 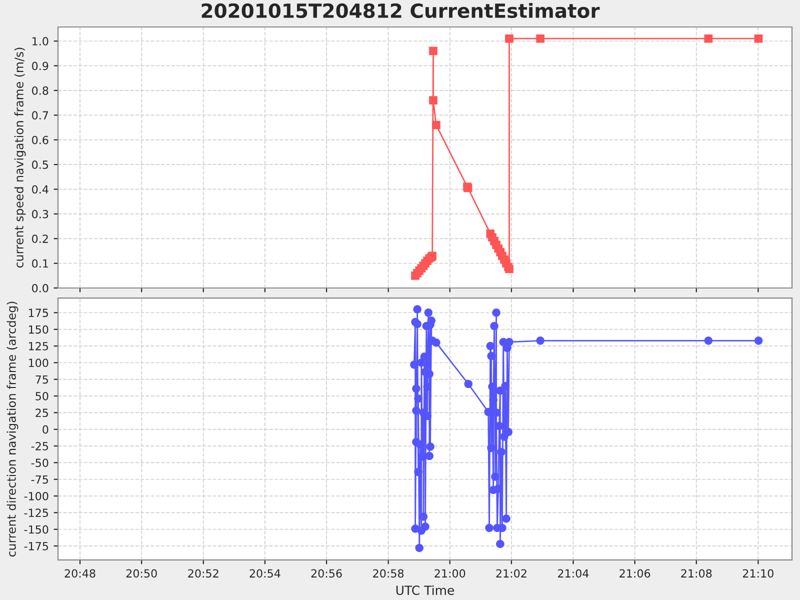 I want to click on x-tick-label: 20:56, so click(x=326, y=573).